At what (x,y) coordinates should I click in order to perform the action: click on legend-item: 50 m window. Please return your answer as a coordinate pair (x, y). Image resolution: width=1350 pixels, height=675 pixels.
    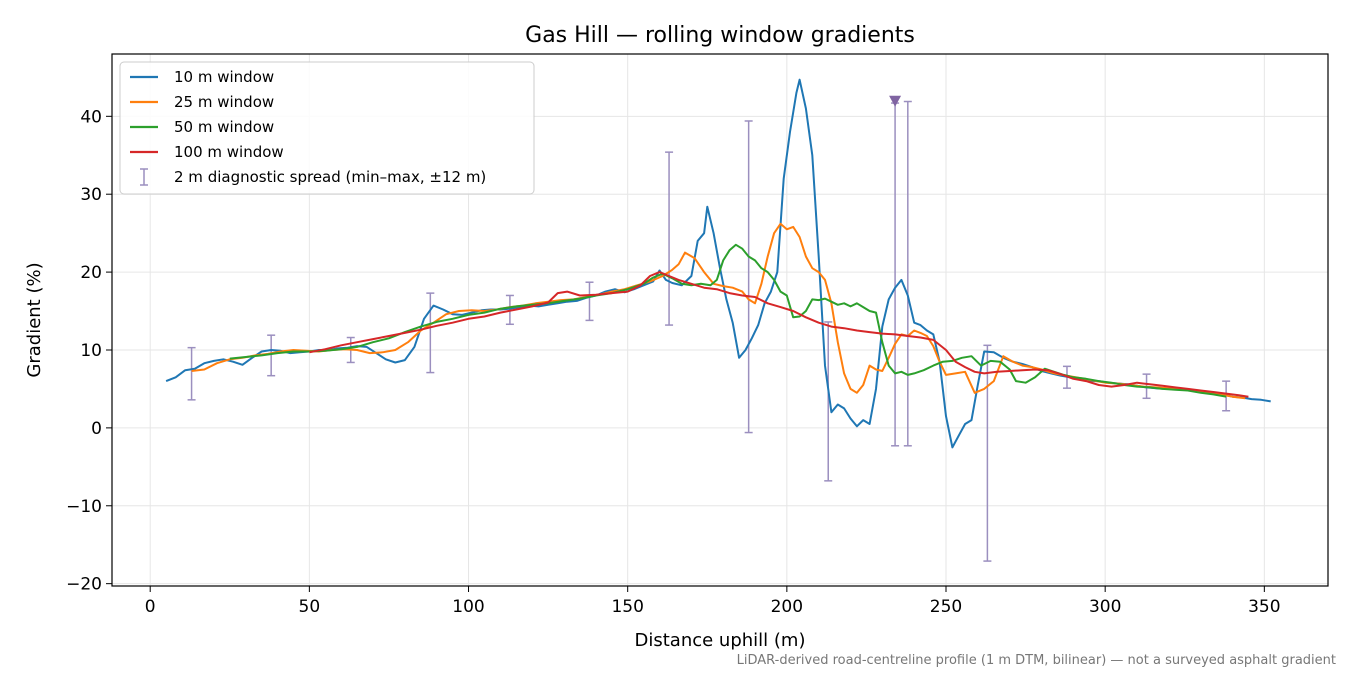
    Looking at the image, I should click on (202, 127).